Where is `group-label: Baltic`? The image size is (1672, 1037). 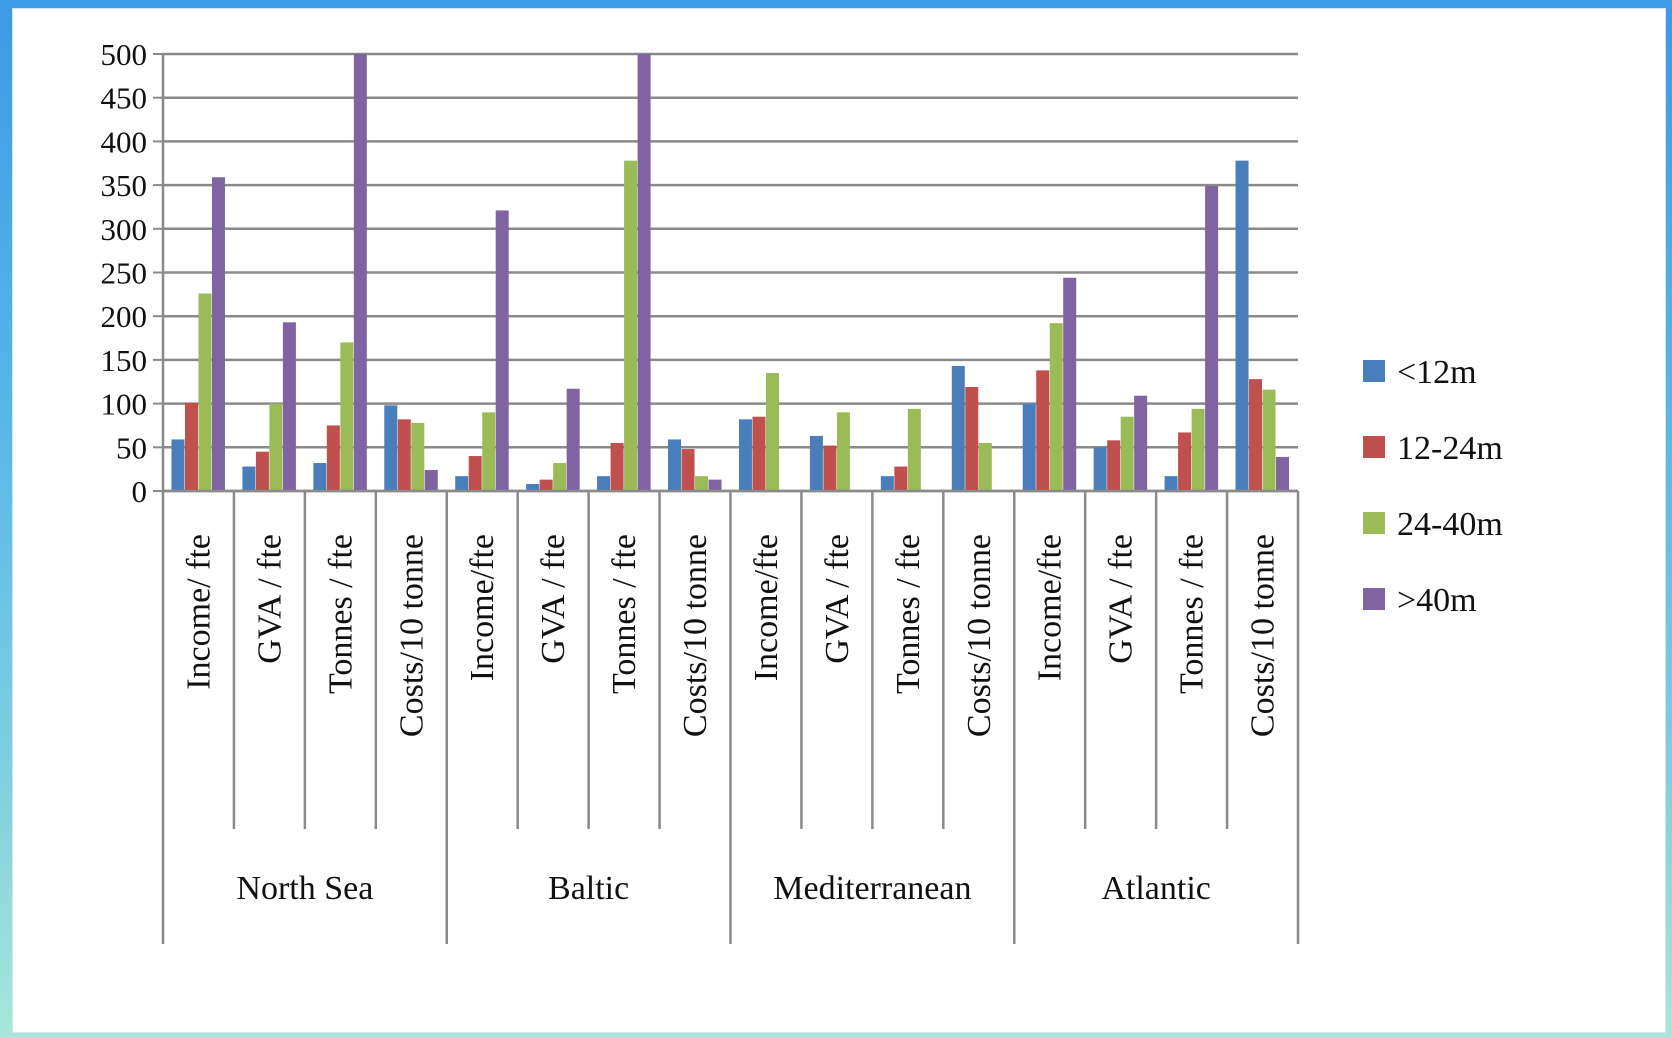
group-label: Baltic is located at coordinates (588, 888).